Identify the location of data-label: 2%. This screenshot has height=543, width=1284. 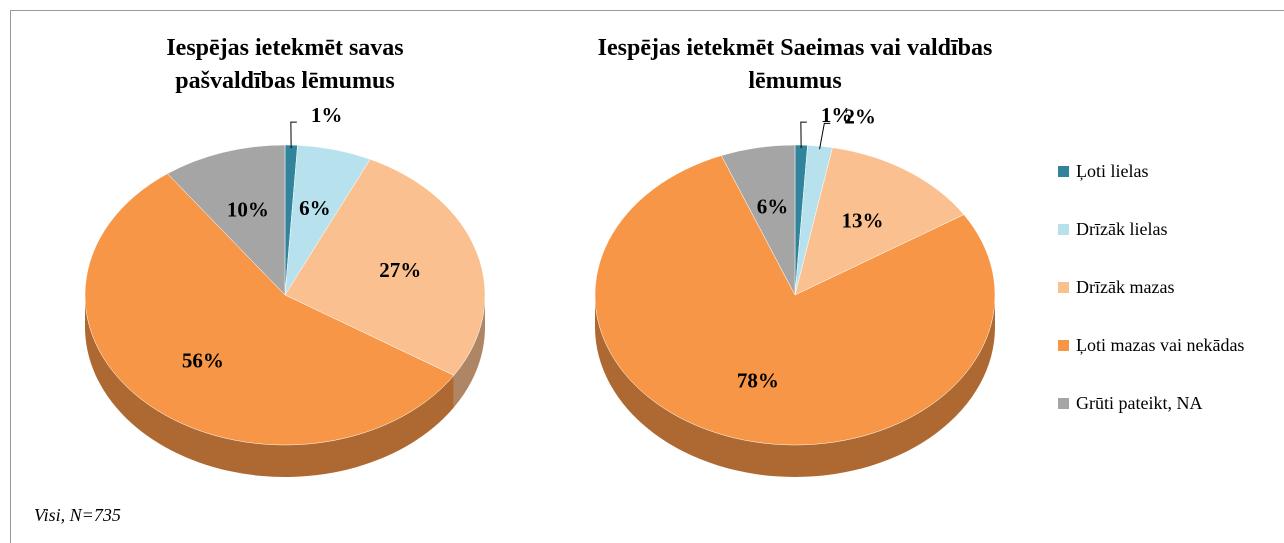
(860, 116).